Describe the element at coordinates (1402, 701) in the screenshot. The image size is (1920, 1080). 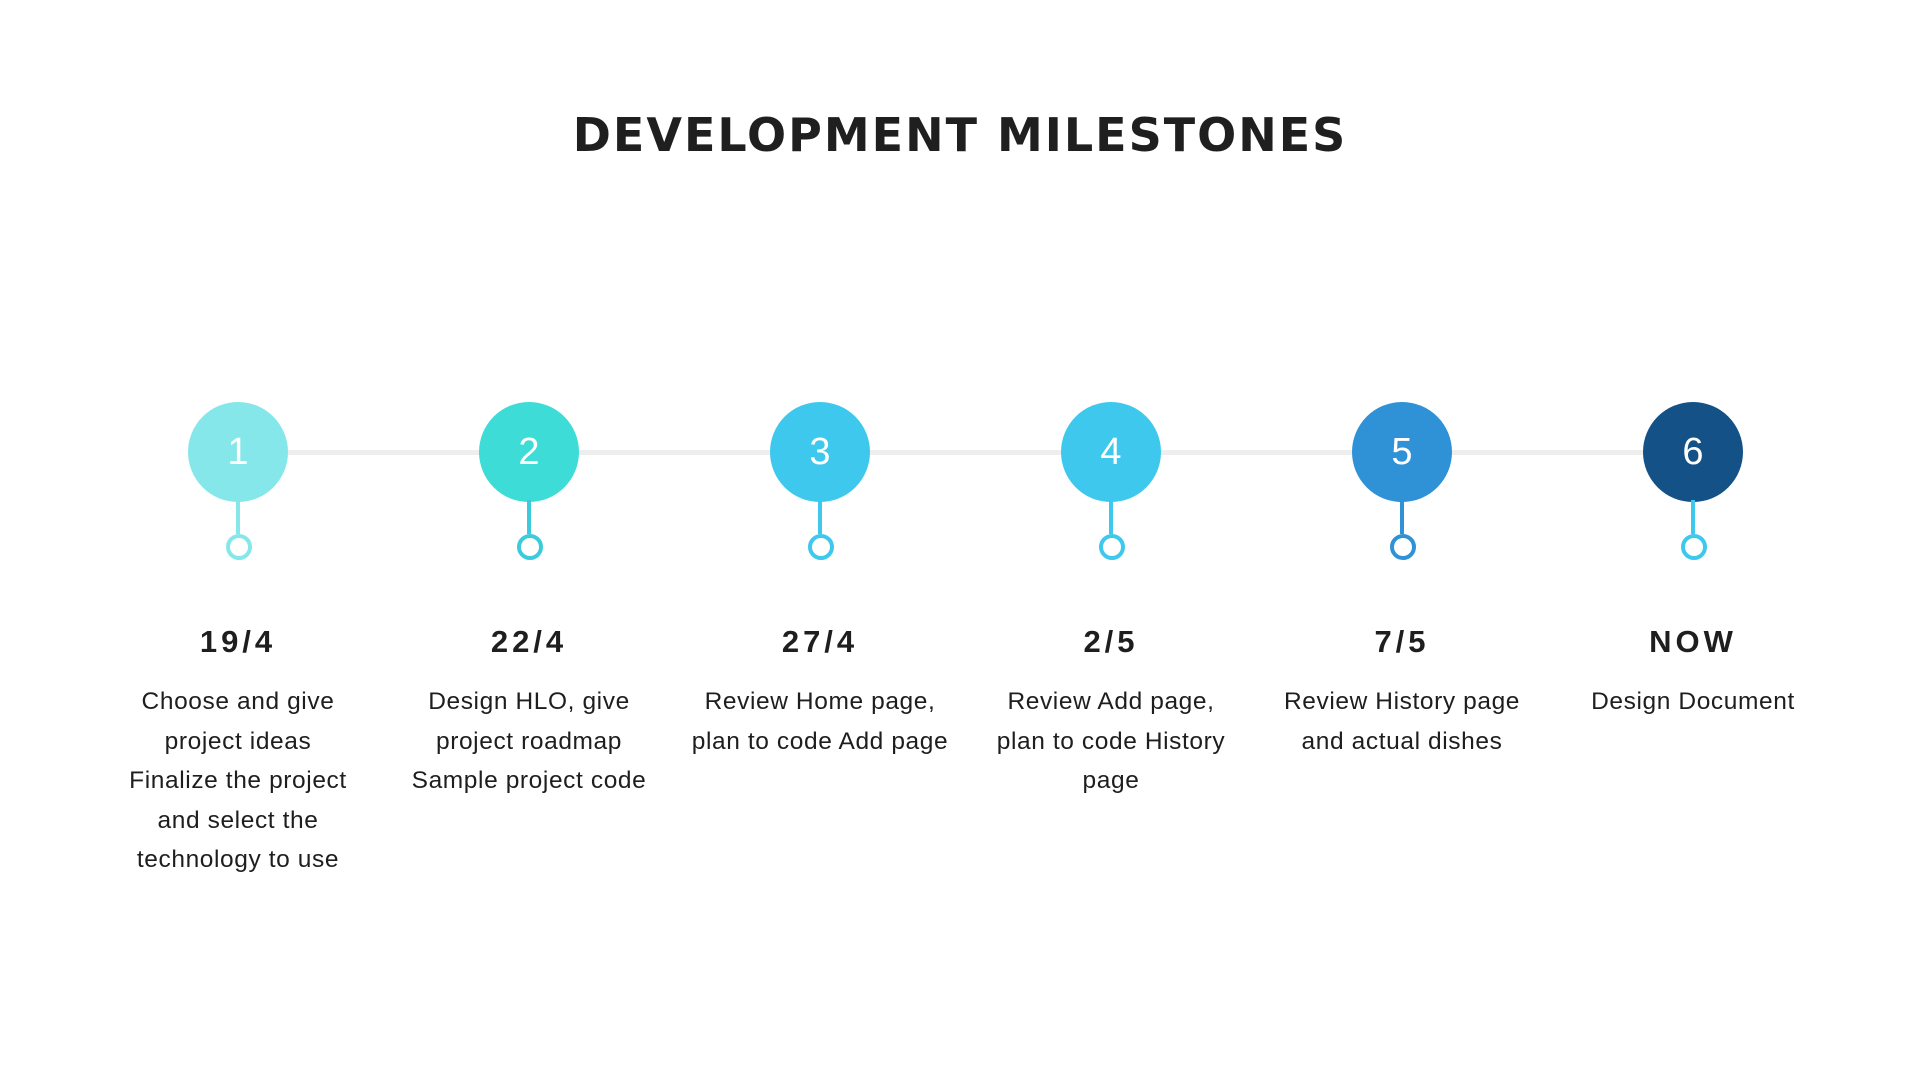
I see `milestone-description-line: Review History page` at that location.